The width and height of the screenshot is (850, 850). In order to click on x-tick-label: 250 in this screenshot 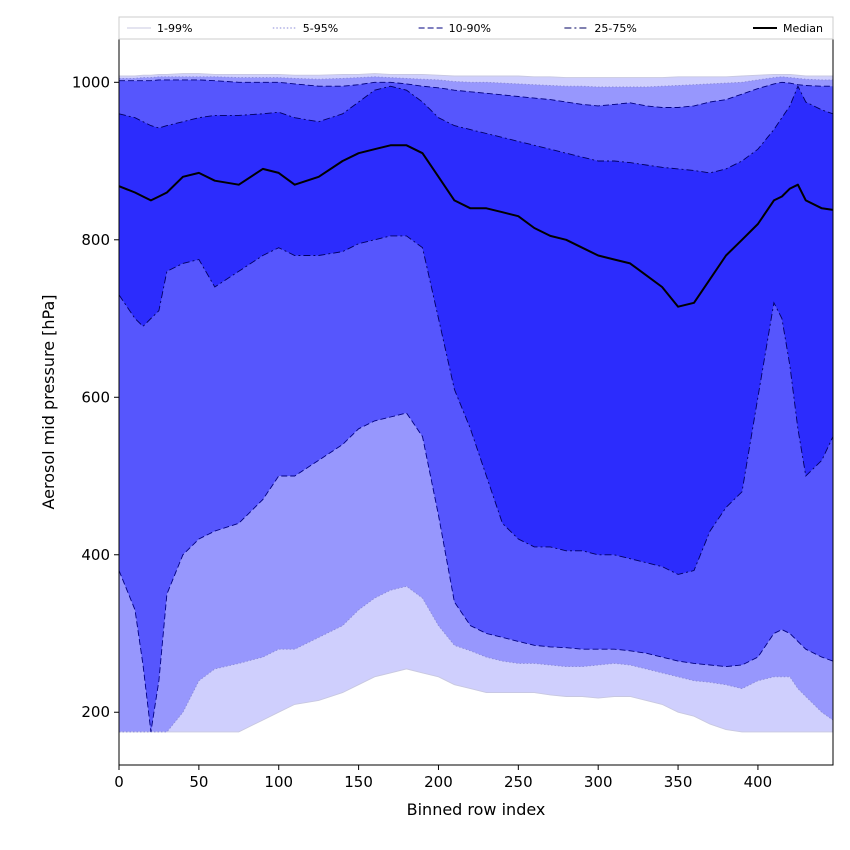, I will do `click(518, 782)`.